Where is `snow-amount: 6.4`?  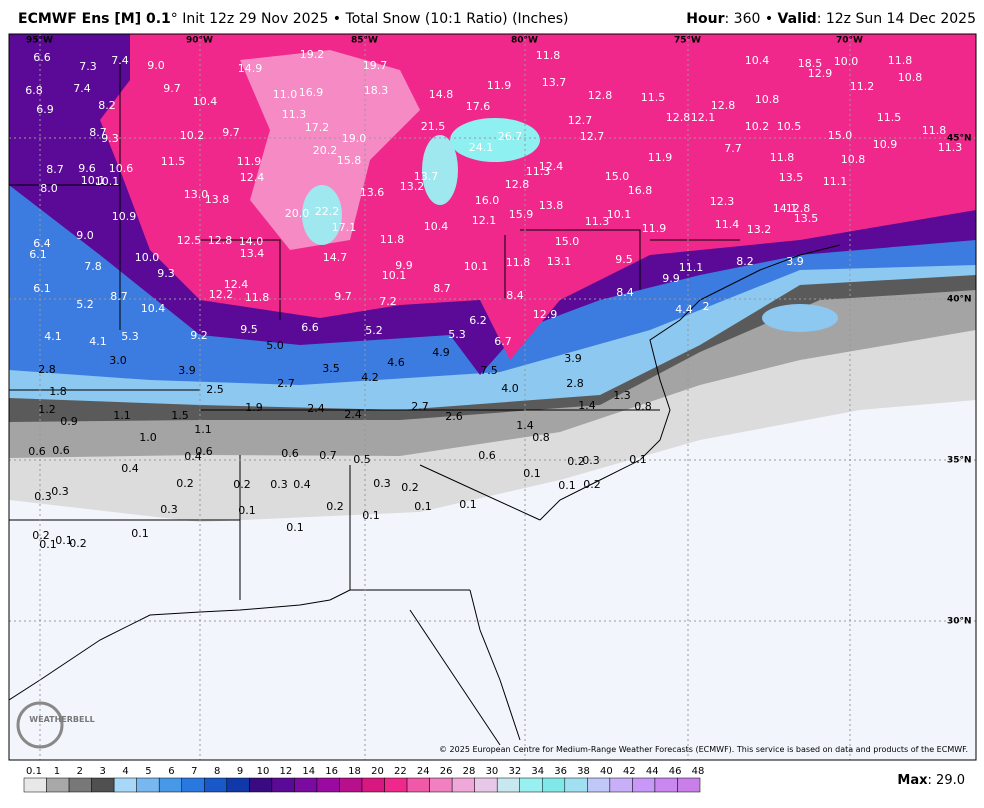 snow-amount: 6.4 is located at coordinates (42, 243).